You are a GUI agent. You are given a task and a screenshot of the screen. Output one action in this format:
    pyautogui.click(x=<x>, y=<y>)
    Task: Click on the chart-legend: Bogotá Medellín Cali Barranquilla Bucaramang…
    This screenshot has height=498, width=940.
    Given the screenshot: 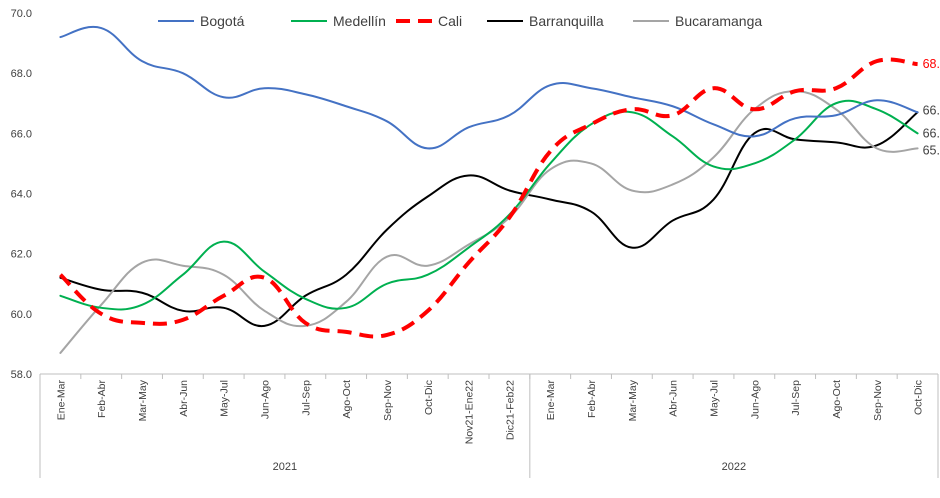 What is the action you would take?
    pyautogui.click(x=460, y=21)
    